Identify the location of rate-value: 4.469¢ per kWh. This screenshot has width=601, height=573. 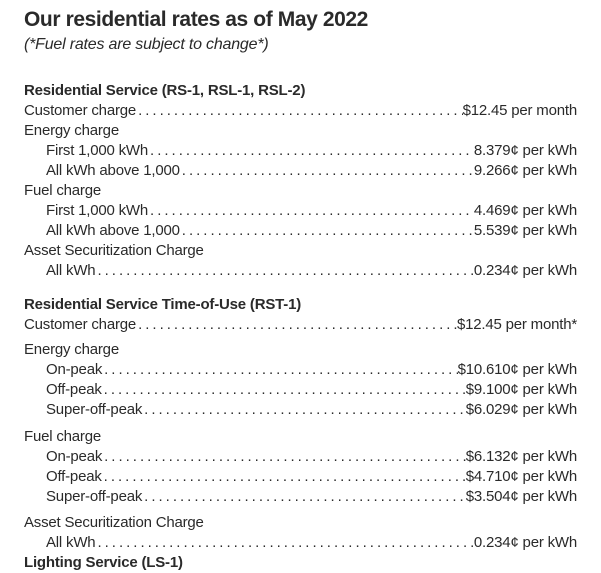
(525, 210).